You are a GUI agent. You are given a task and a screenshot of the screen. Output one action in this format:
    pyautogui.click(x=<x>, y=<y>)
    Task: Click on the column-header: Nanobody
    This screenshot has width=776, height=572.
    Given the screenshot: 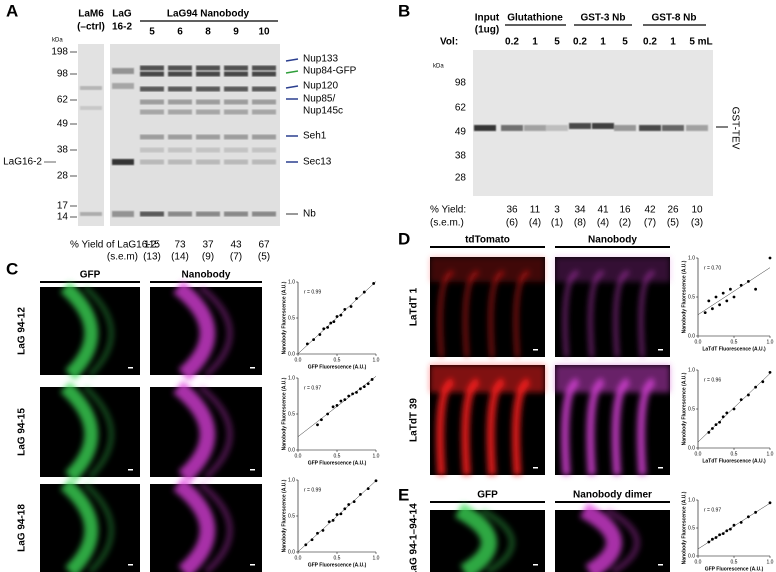 What is the action you would take?
    pyautogui.click(x=612, y=240)
    